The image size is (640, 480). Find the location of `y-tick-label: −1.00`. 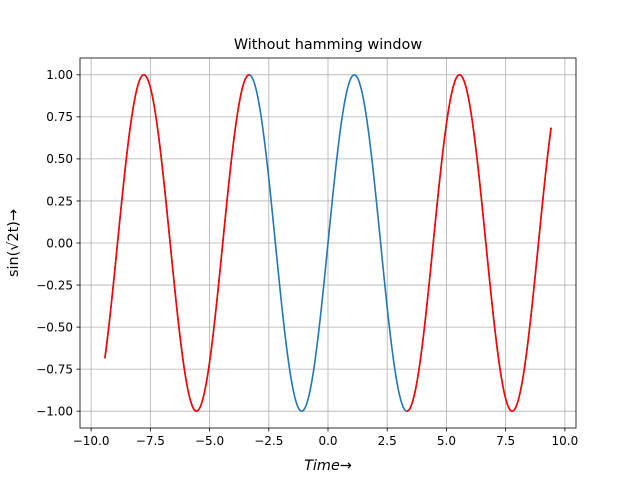

y-tick-label: −1.00 is located at coordinates (54, 411).